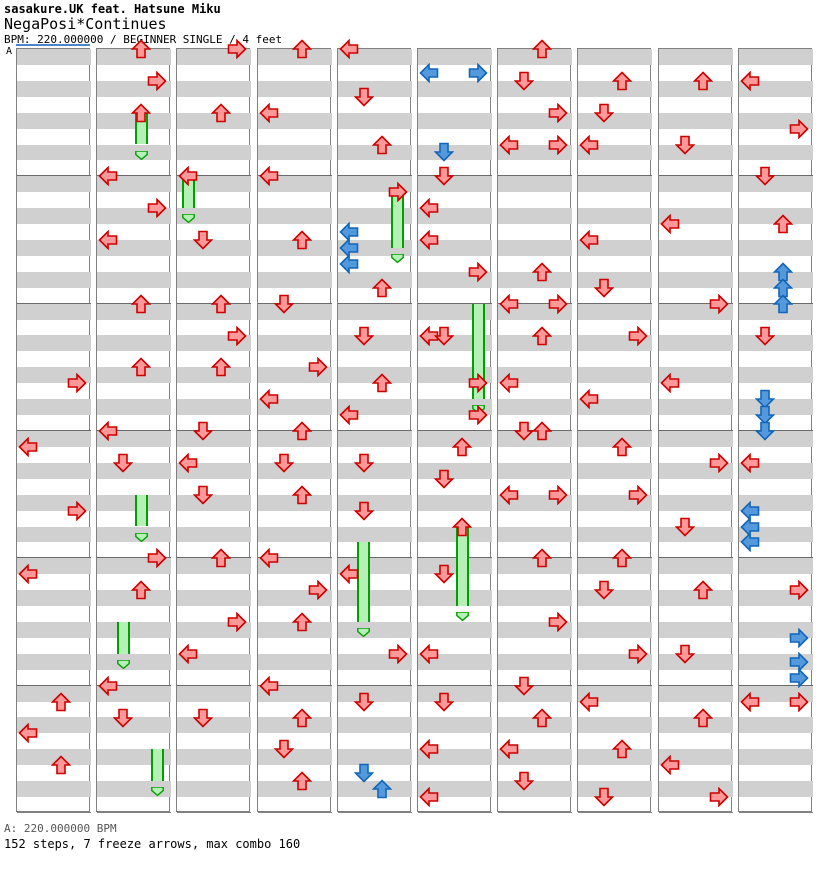  What do you see at coordinates (349, 263) in the screenshot?
I see `note-arrow-left-blue` at bounding box center [349, 263].